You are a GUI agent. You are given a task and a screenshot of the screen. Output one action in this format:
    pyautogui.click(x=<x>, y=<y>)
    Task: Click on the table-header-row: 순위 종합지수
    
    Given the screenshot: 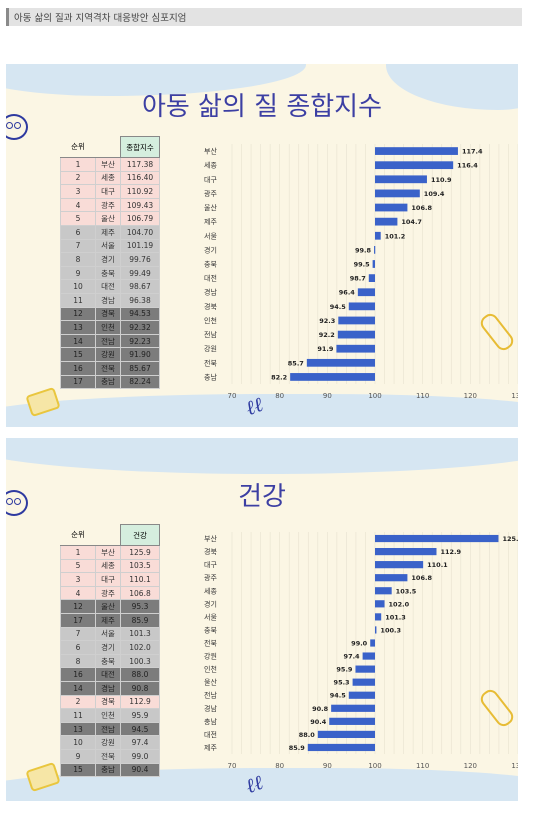 What is the action you would take?
    pyautogui.click(x=110, y=147)
    